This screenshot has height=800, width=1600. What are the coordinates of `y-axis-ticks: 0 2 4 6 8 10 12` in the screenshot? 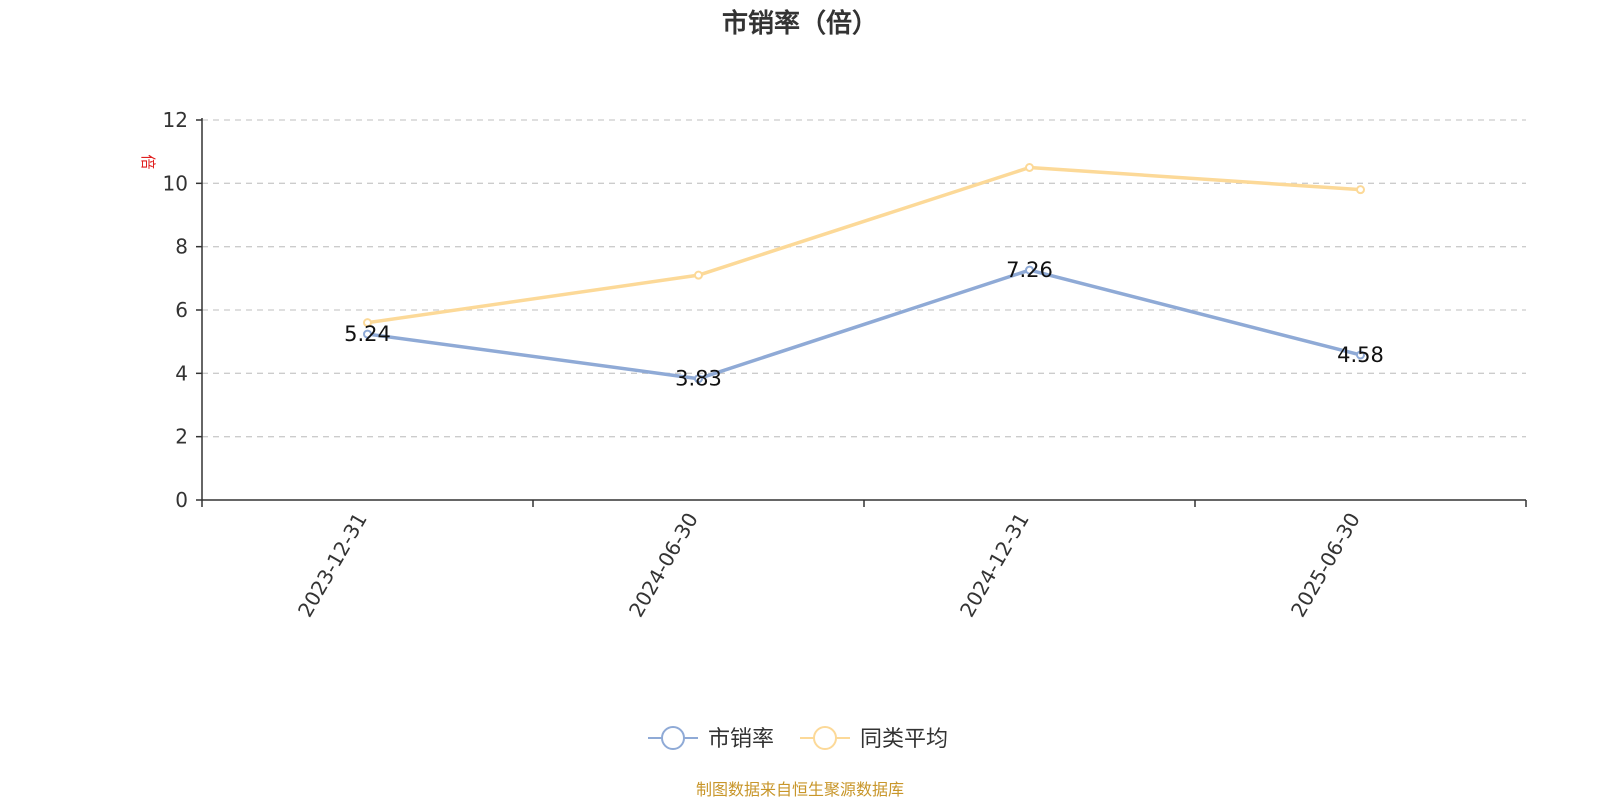 It's located at (182, 310).